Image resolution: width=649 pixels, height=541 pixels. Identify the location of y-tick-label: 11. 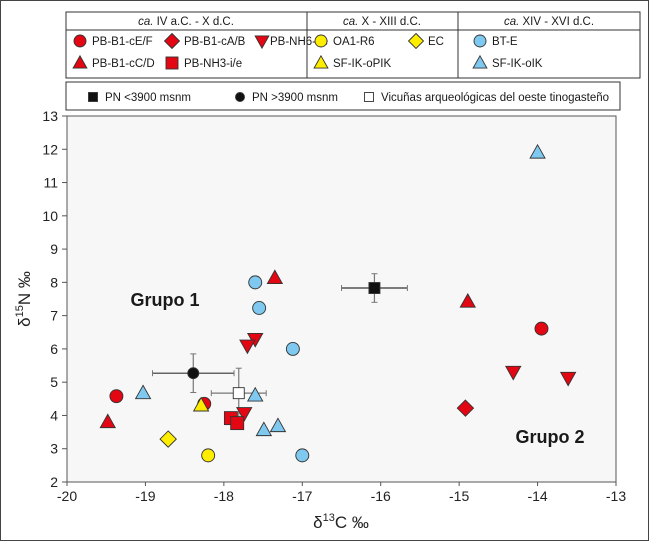
(50, 183).